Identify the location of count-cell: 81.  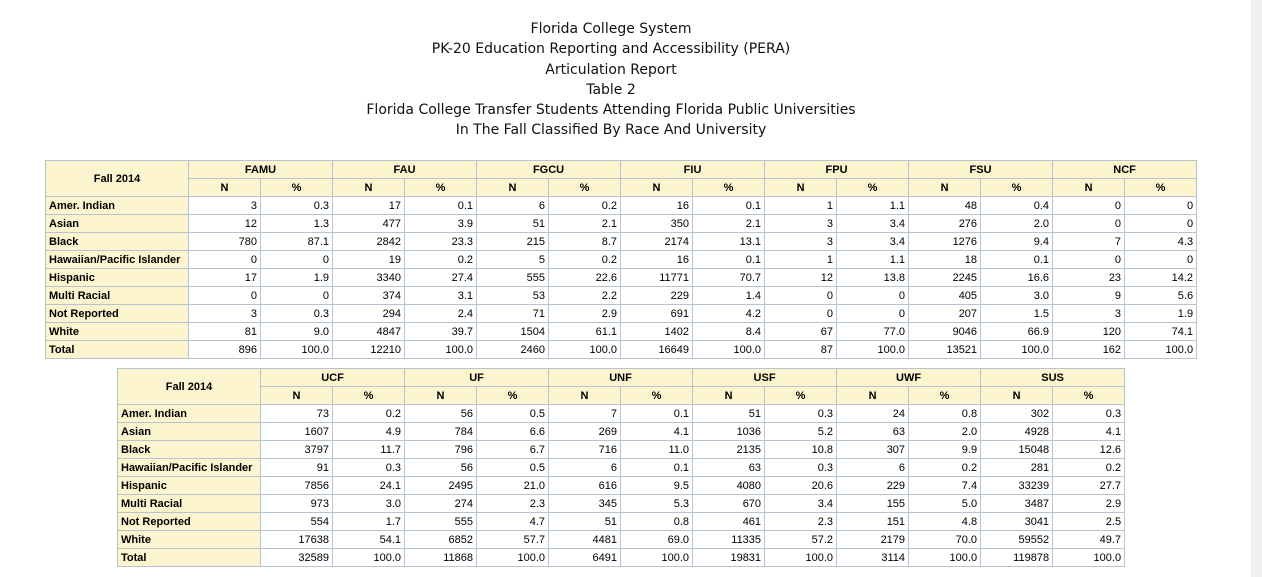
(224, 331).